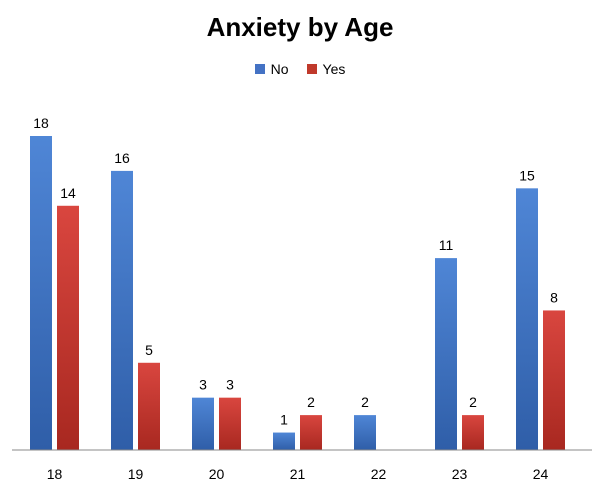 The image size is (600, 500). What do you see at coordinates (311, 69) in the screenshot?
I see `legend-swatch-yes` at bounding box center [311, 69].